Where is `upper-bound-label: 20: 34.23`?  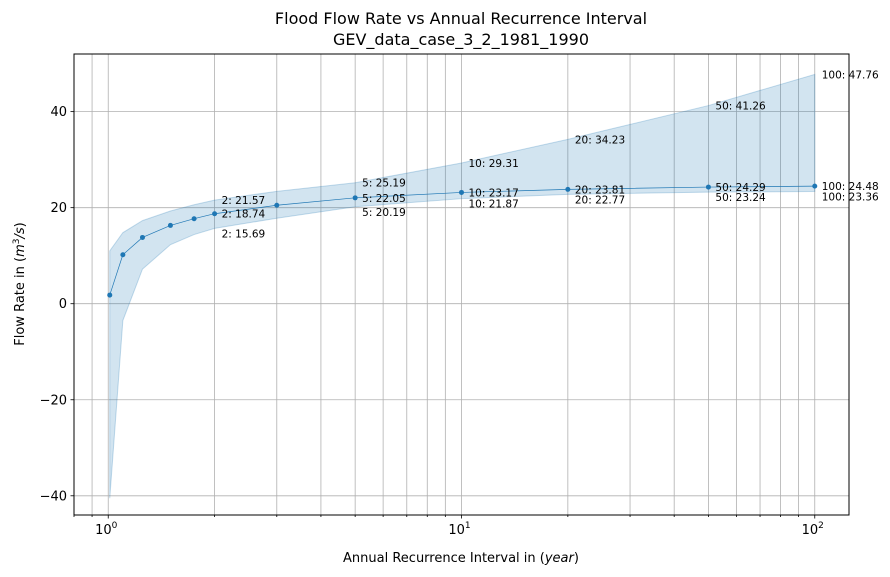
upper-bound-label: 20: 34.23 is located at coordinates (600, 140).